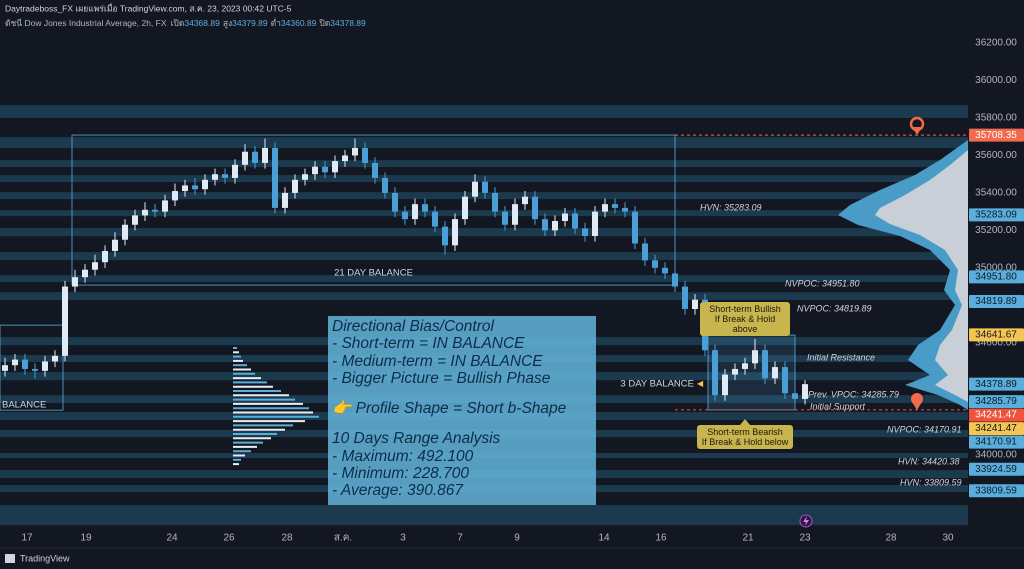  I want to click on y-tick-label: 35000.00, so click(996, 267).